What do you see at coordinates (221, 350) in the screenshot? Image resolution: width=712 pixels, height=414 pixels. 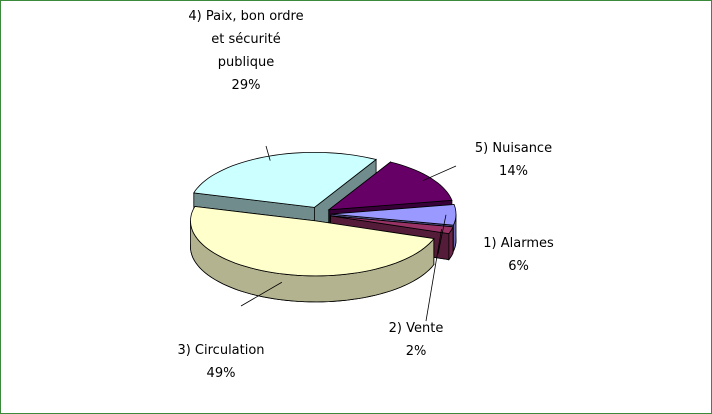 I see `category-label: 3) Circulation` at bounding box center [221, 350].